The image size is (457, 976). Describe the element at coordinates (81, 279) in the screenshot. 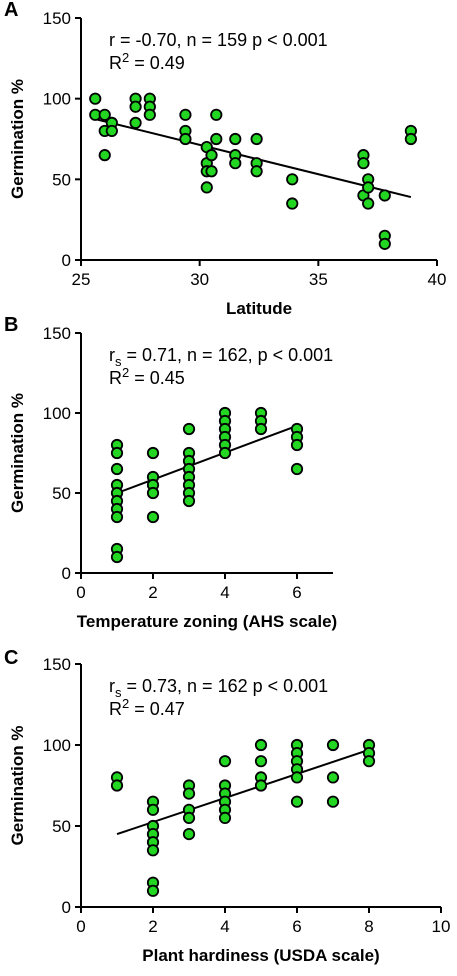

I see `x-tick-label: 25` at that location.